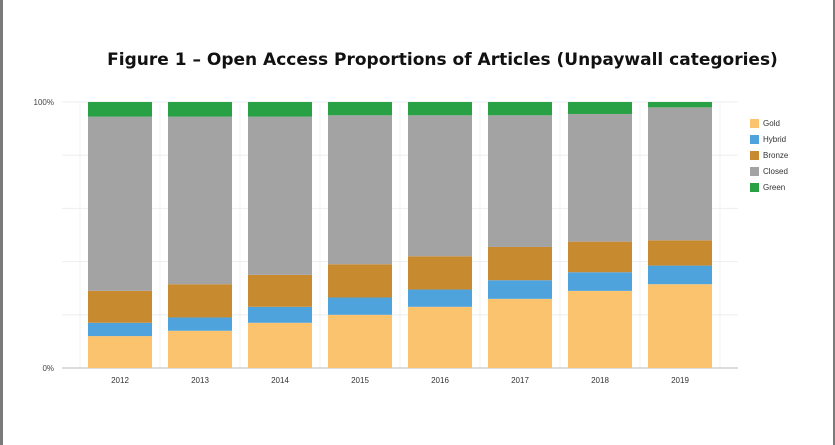 Image resolution: width=835 pixels, height=445 pixels. I want to click on legend-label: Gold, so click(771, 123).